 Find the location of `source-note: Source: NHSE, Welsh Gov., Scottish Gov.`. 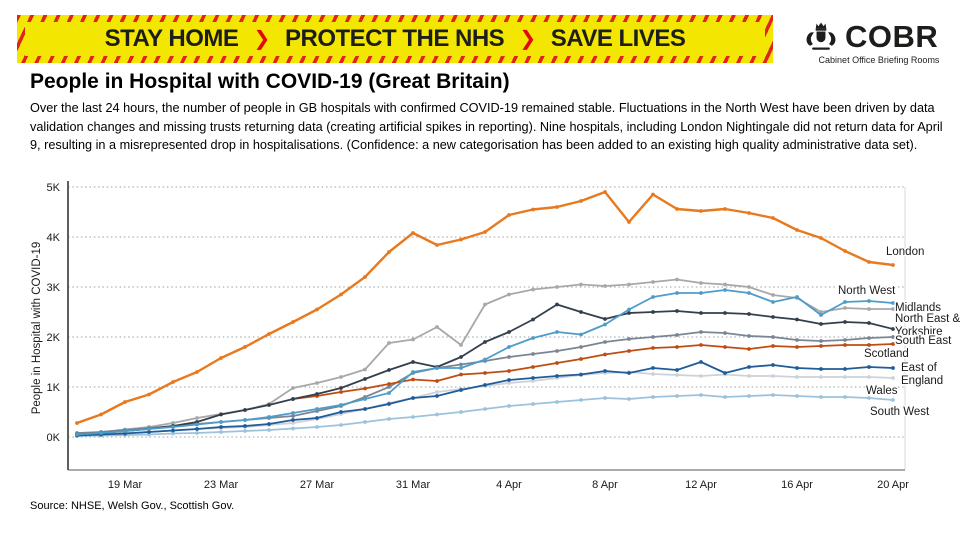

source-note: Source: NHSE, Welsh Gov., Scottish Gov. is located at coordinates (132, 506).